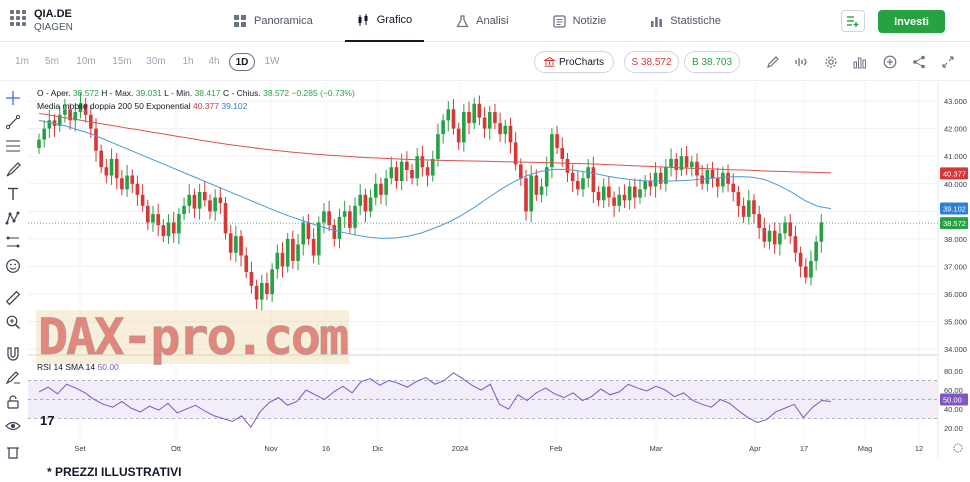  What do you see at coordinates (580, 21) in the screenshot?
I see `tab-notizie: Notizie` at bounding box center [580, 21].